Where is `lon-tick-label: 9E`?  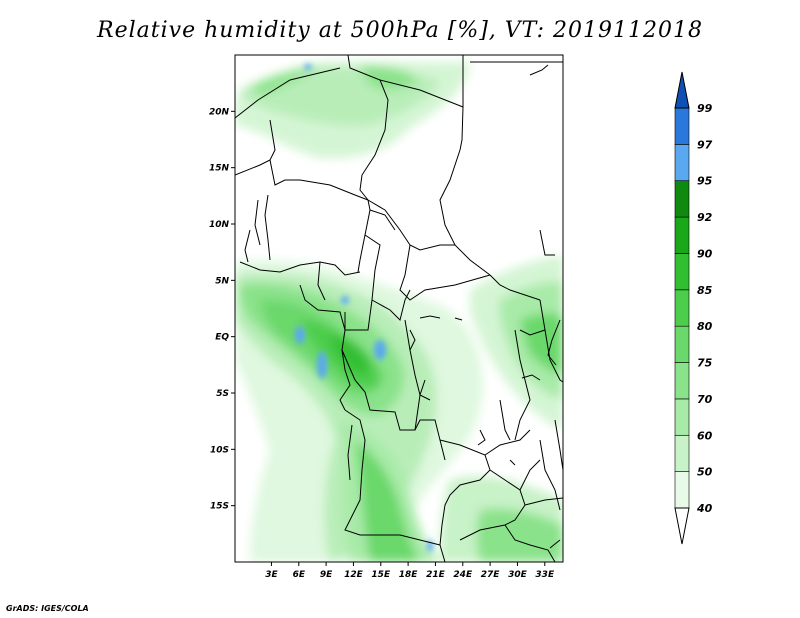 lon-tick-label: 9E is located at coordinates (326, 575).